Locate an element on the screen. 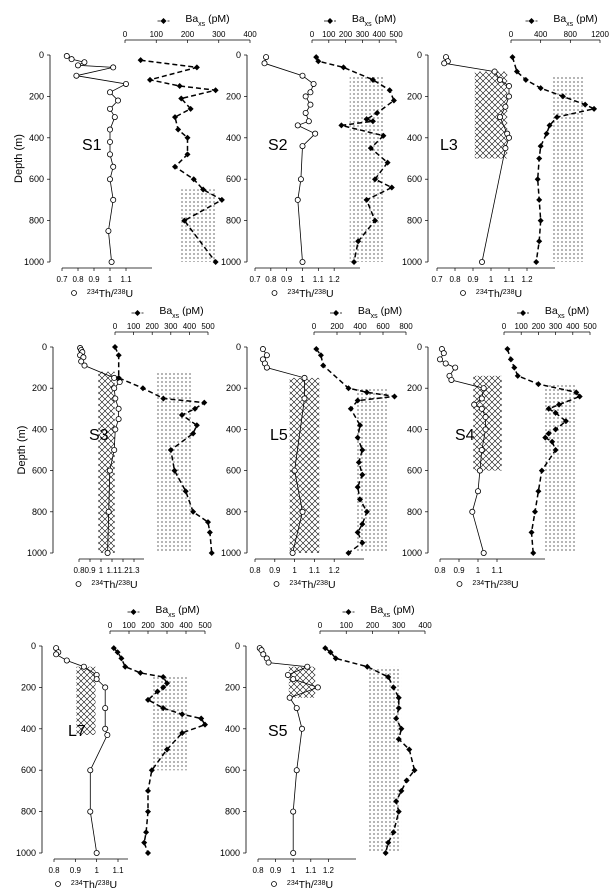  ba-tick-label: 1200 is located at coordinates (600, 34).